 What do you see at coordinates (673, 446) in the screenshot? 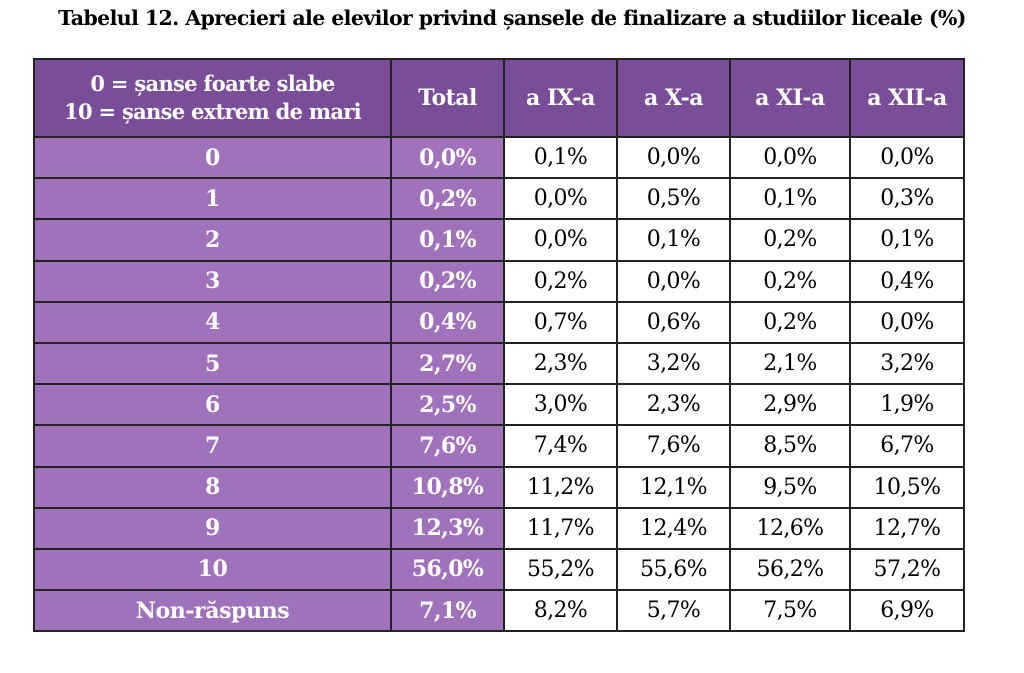
I see `value-cell: 7,6%` at bounding box center [673, 446].